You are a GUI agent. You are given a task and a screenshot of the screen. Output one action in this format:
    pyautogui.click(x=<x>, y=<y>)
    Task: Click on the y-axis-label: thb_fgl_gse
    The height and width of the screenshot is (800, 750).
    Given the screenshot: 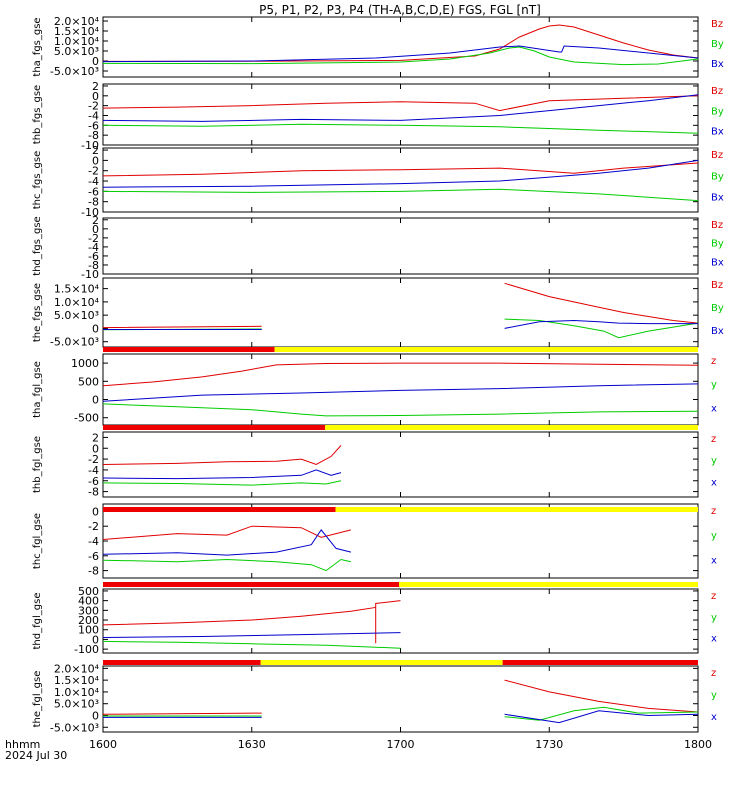 What is the action you would take?
    pyautogui.click(x=37, y=464)
    